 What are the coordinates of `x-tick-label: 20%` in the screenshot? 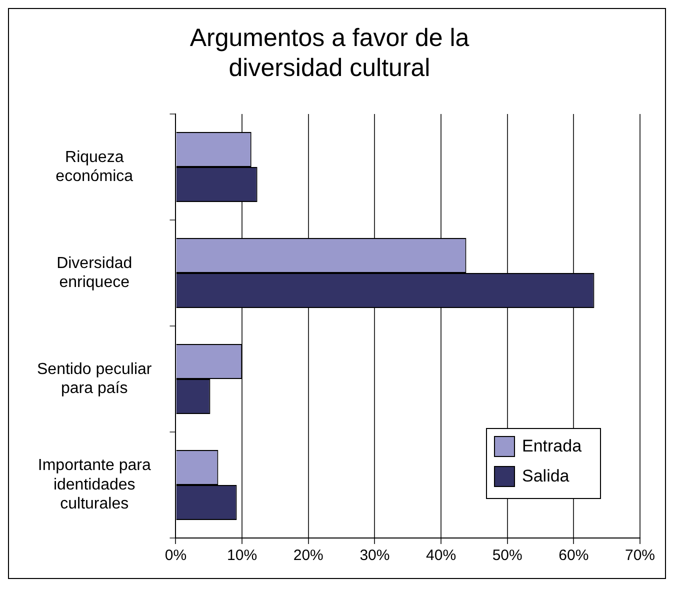 It's located at (308, 555).